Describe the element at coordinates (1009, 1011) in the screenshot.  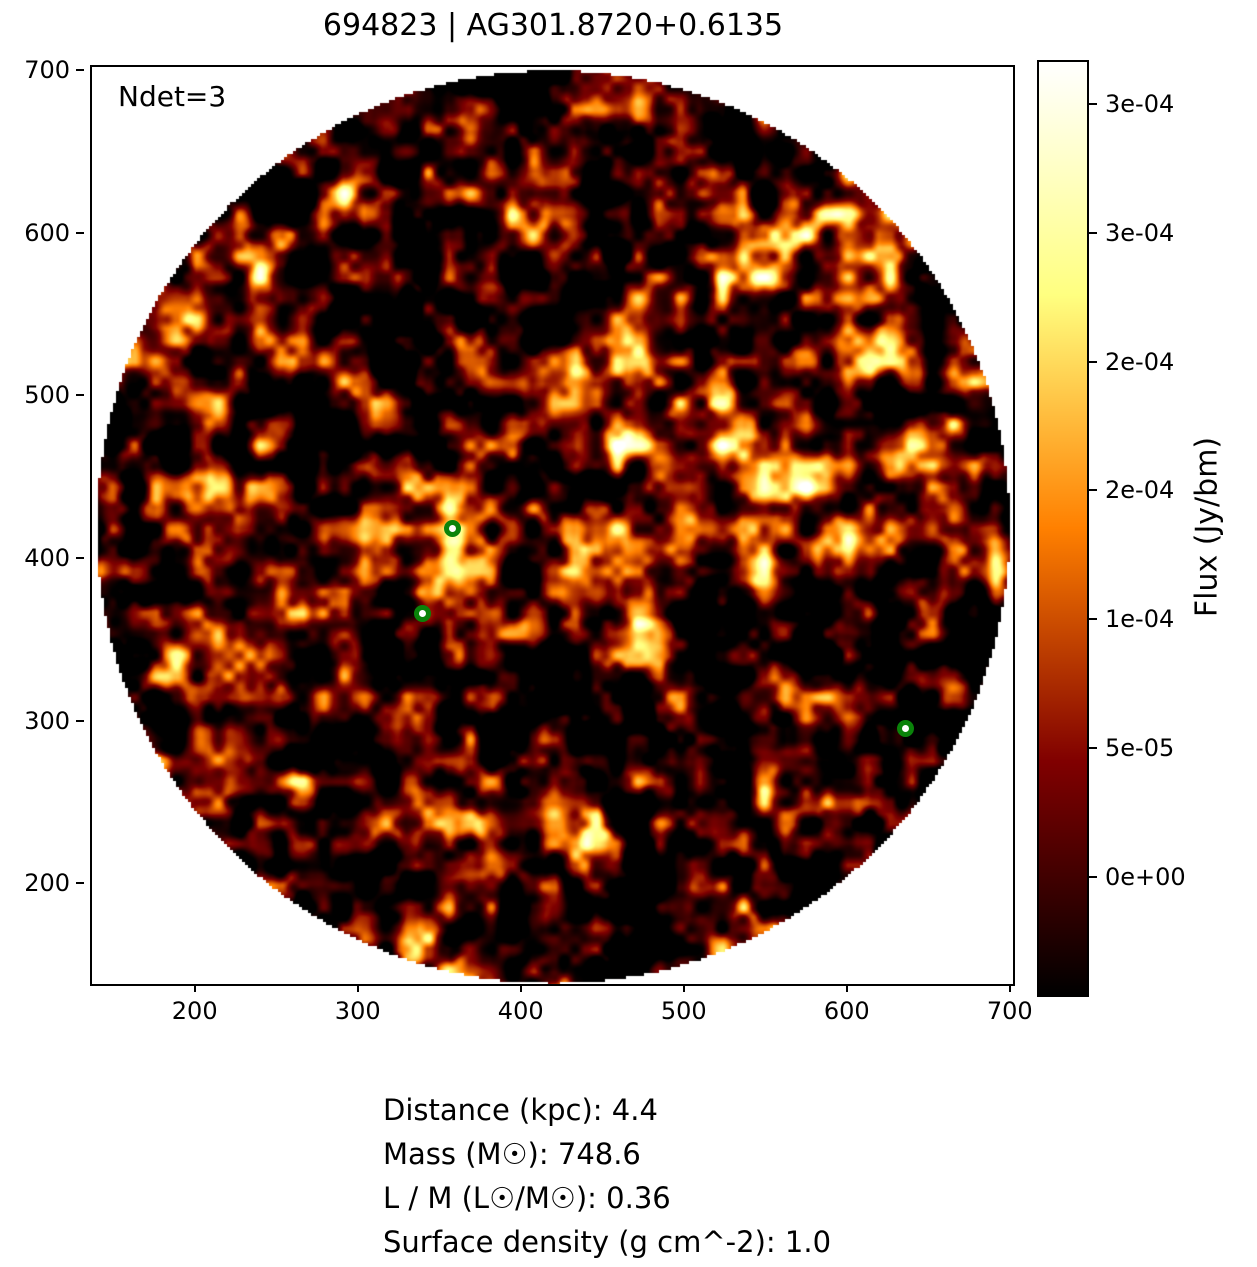
I see `x-tick-label: 700` at that location.